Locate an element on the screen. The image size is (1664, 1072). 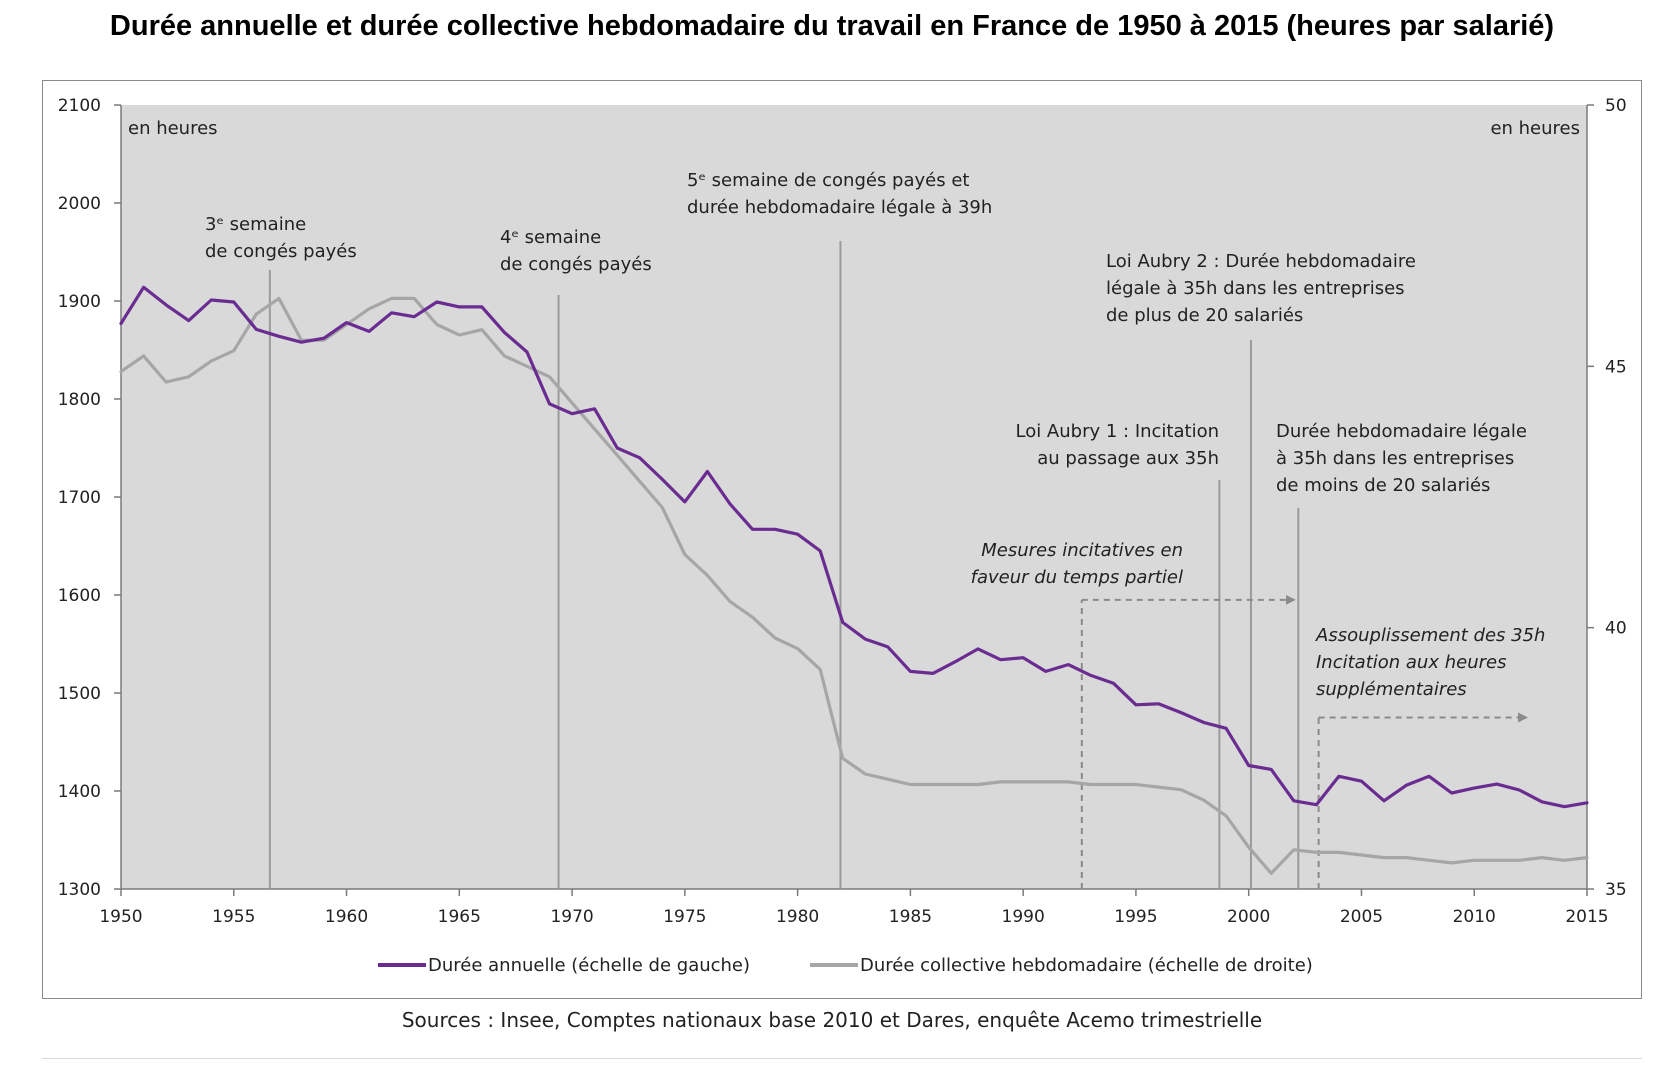
y-left-tick-label: 1800 is located at coordinates (79, 400).